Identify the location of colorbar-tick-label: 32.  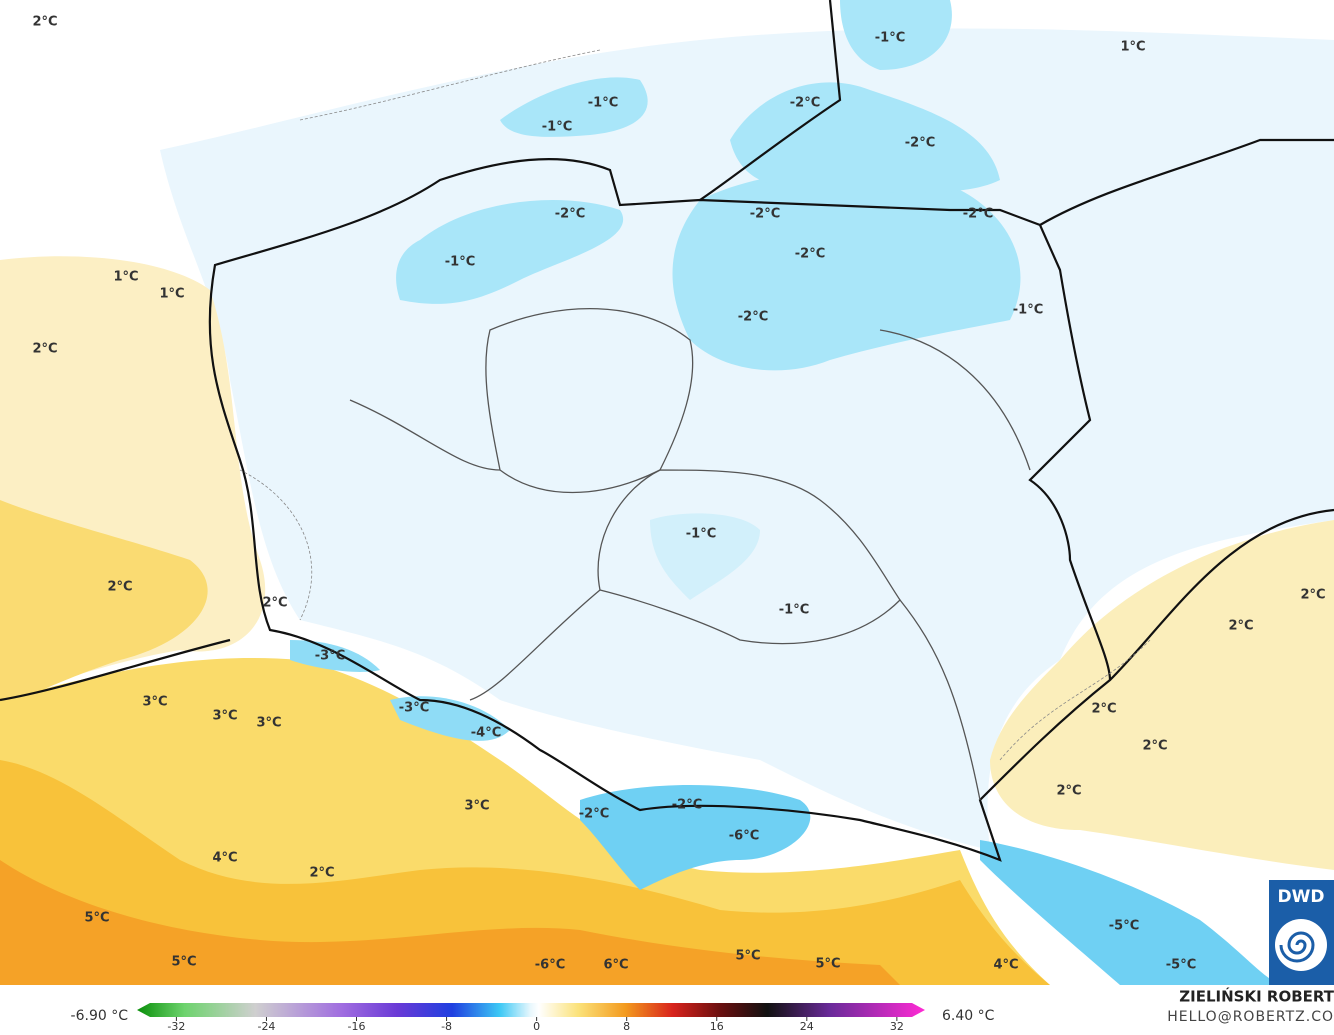
(897, 1026).